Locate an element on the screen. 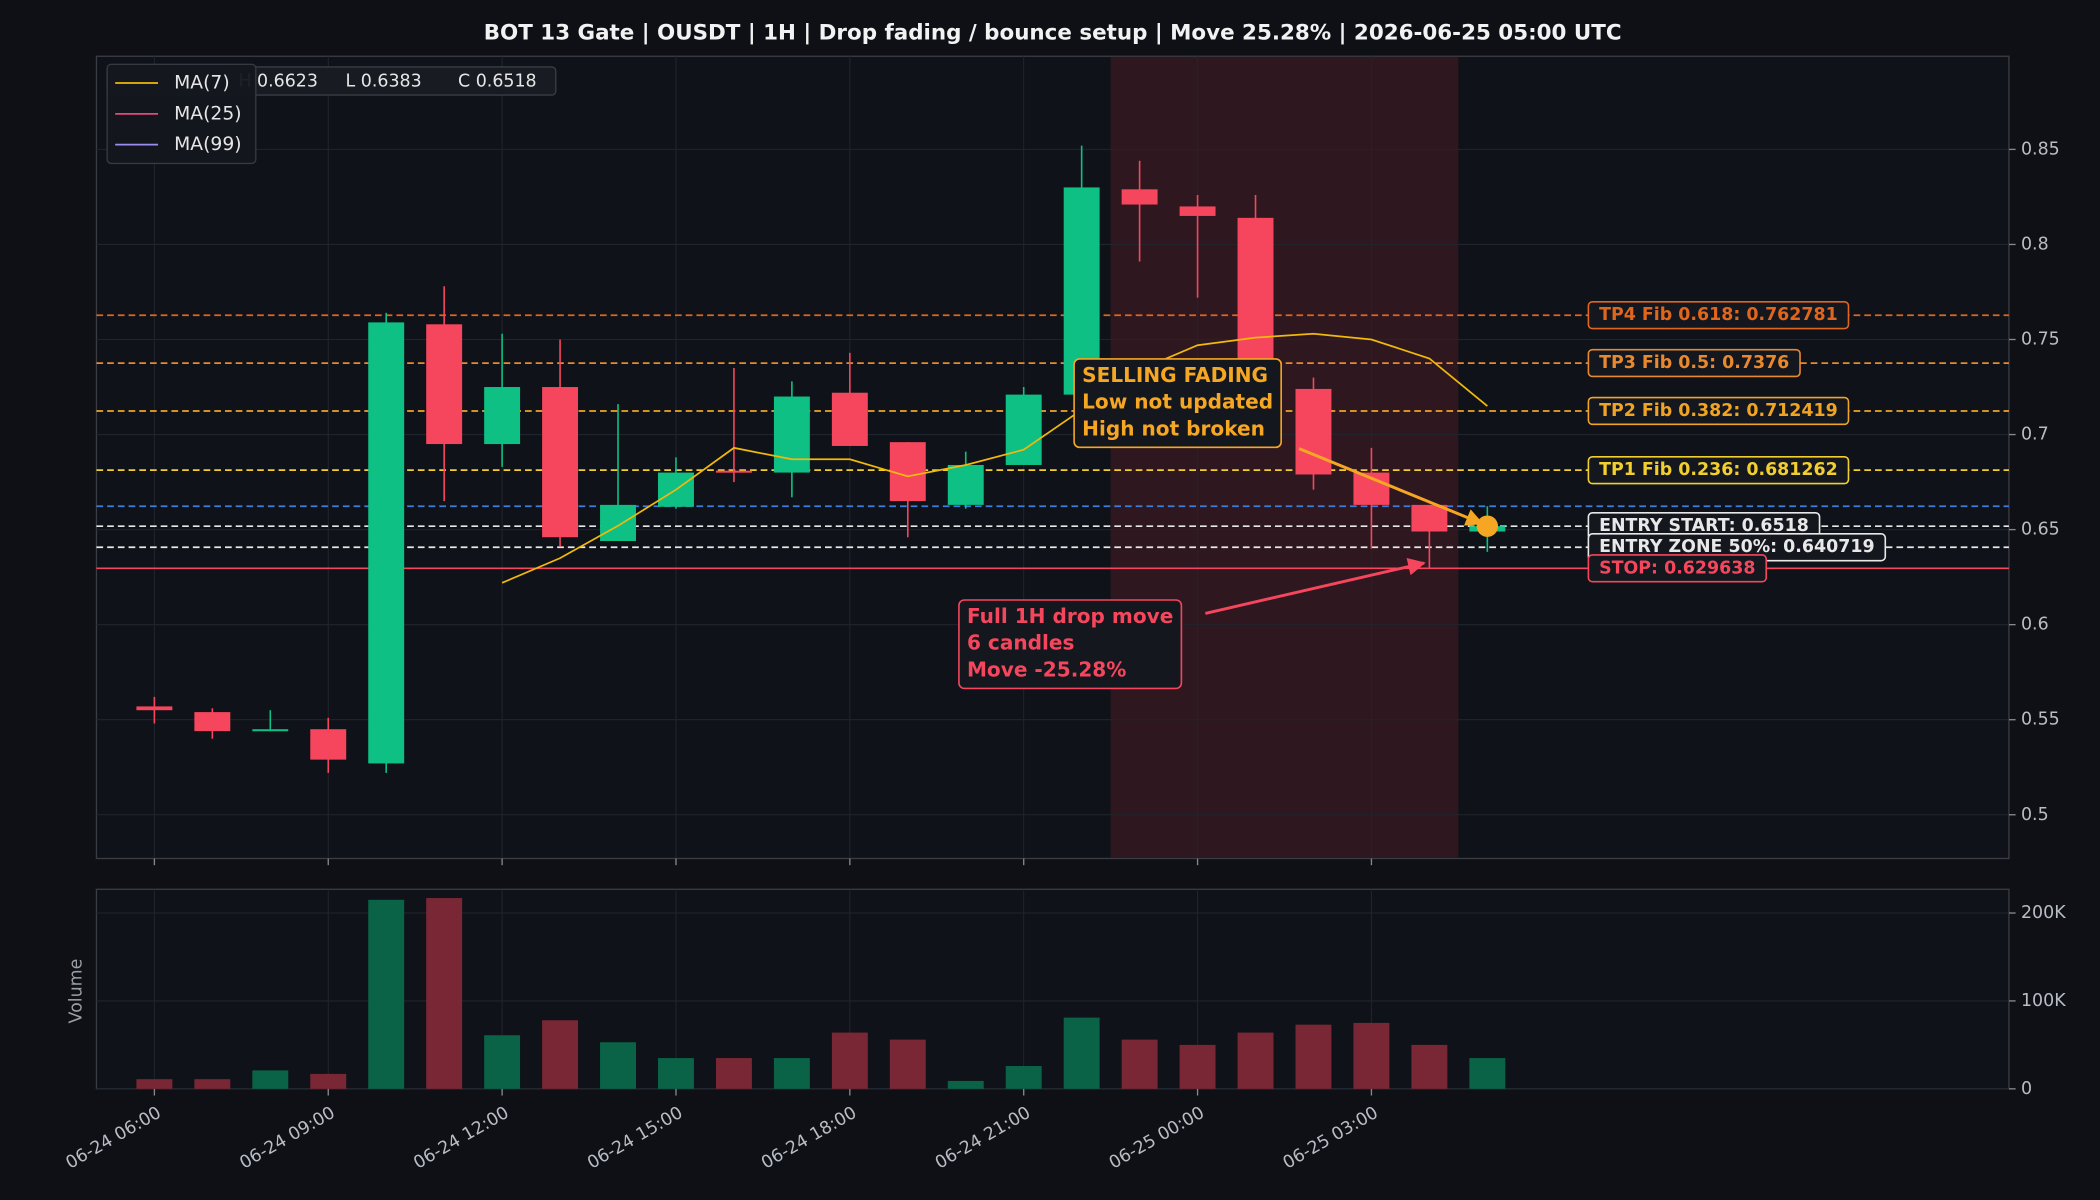 Image resolution: width=2100 pixels, height=1200 pixels. level-label-text: TP4 Fib 0.618: 0.762781 is located at coordinates (1718, 315).